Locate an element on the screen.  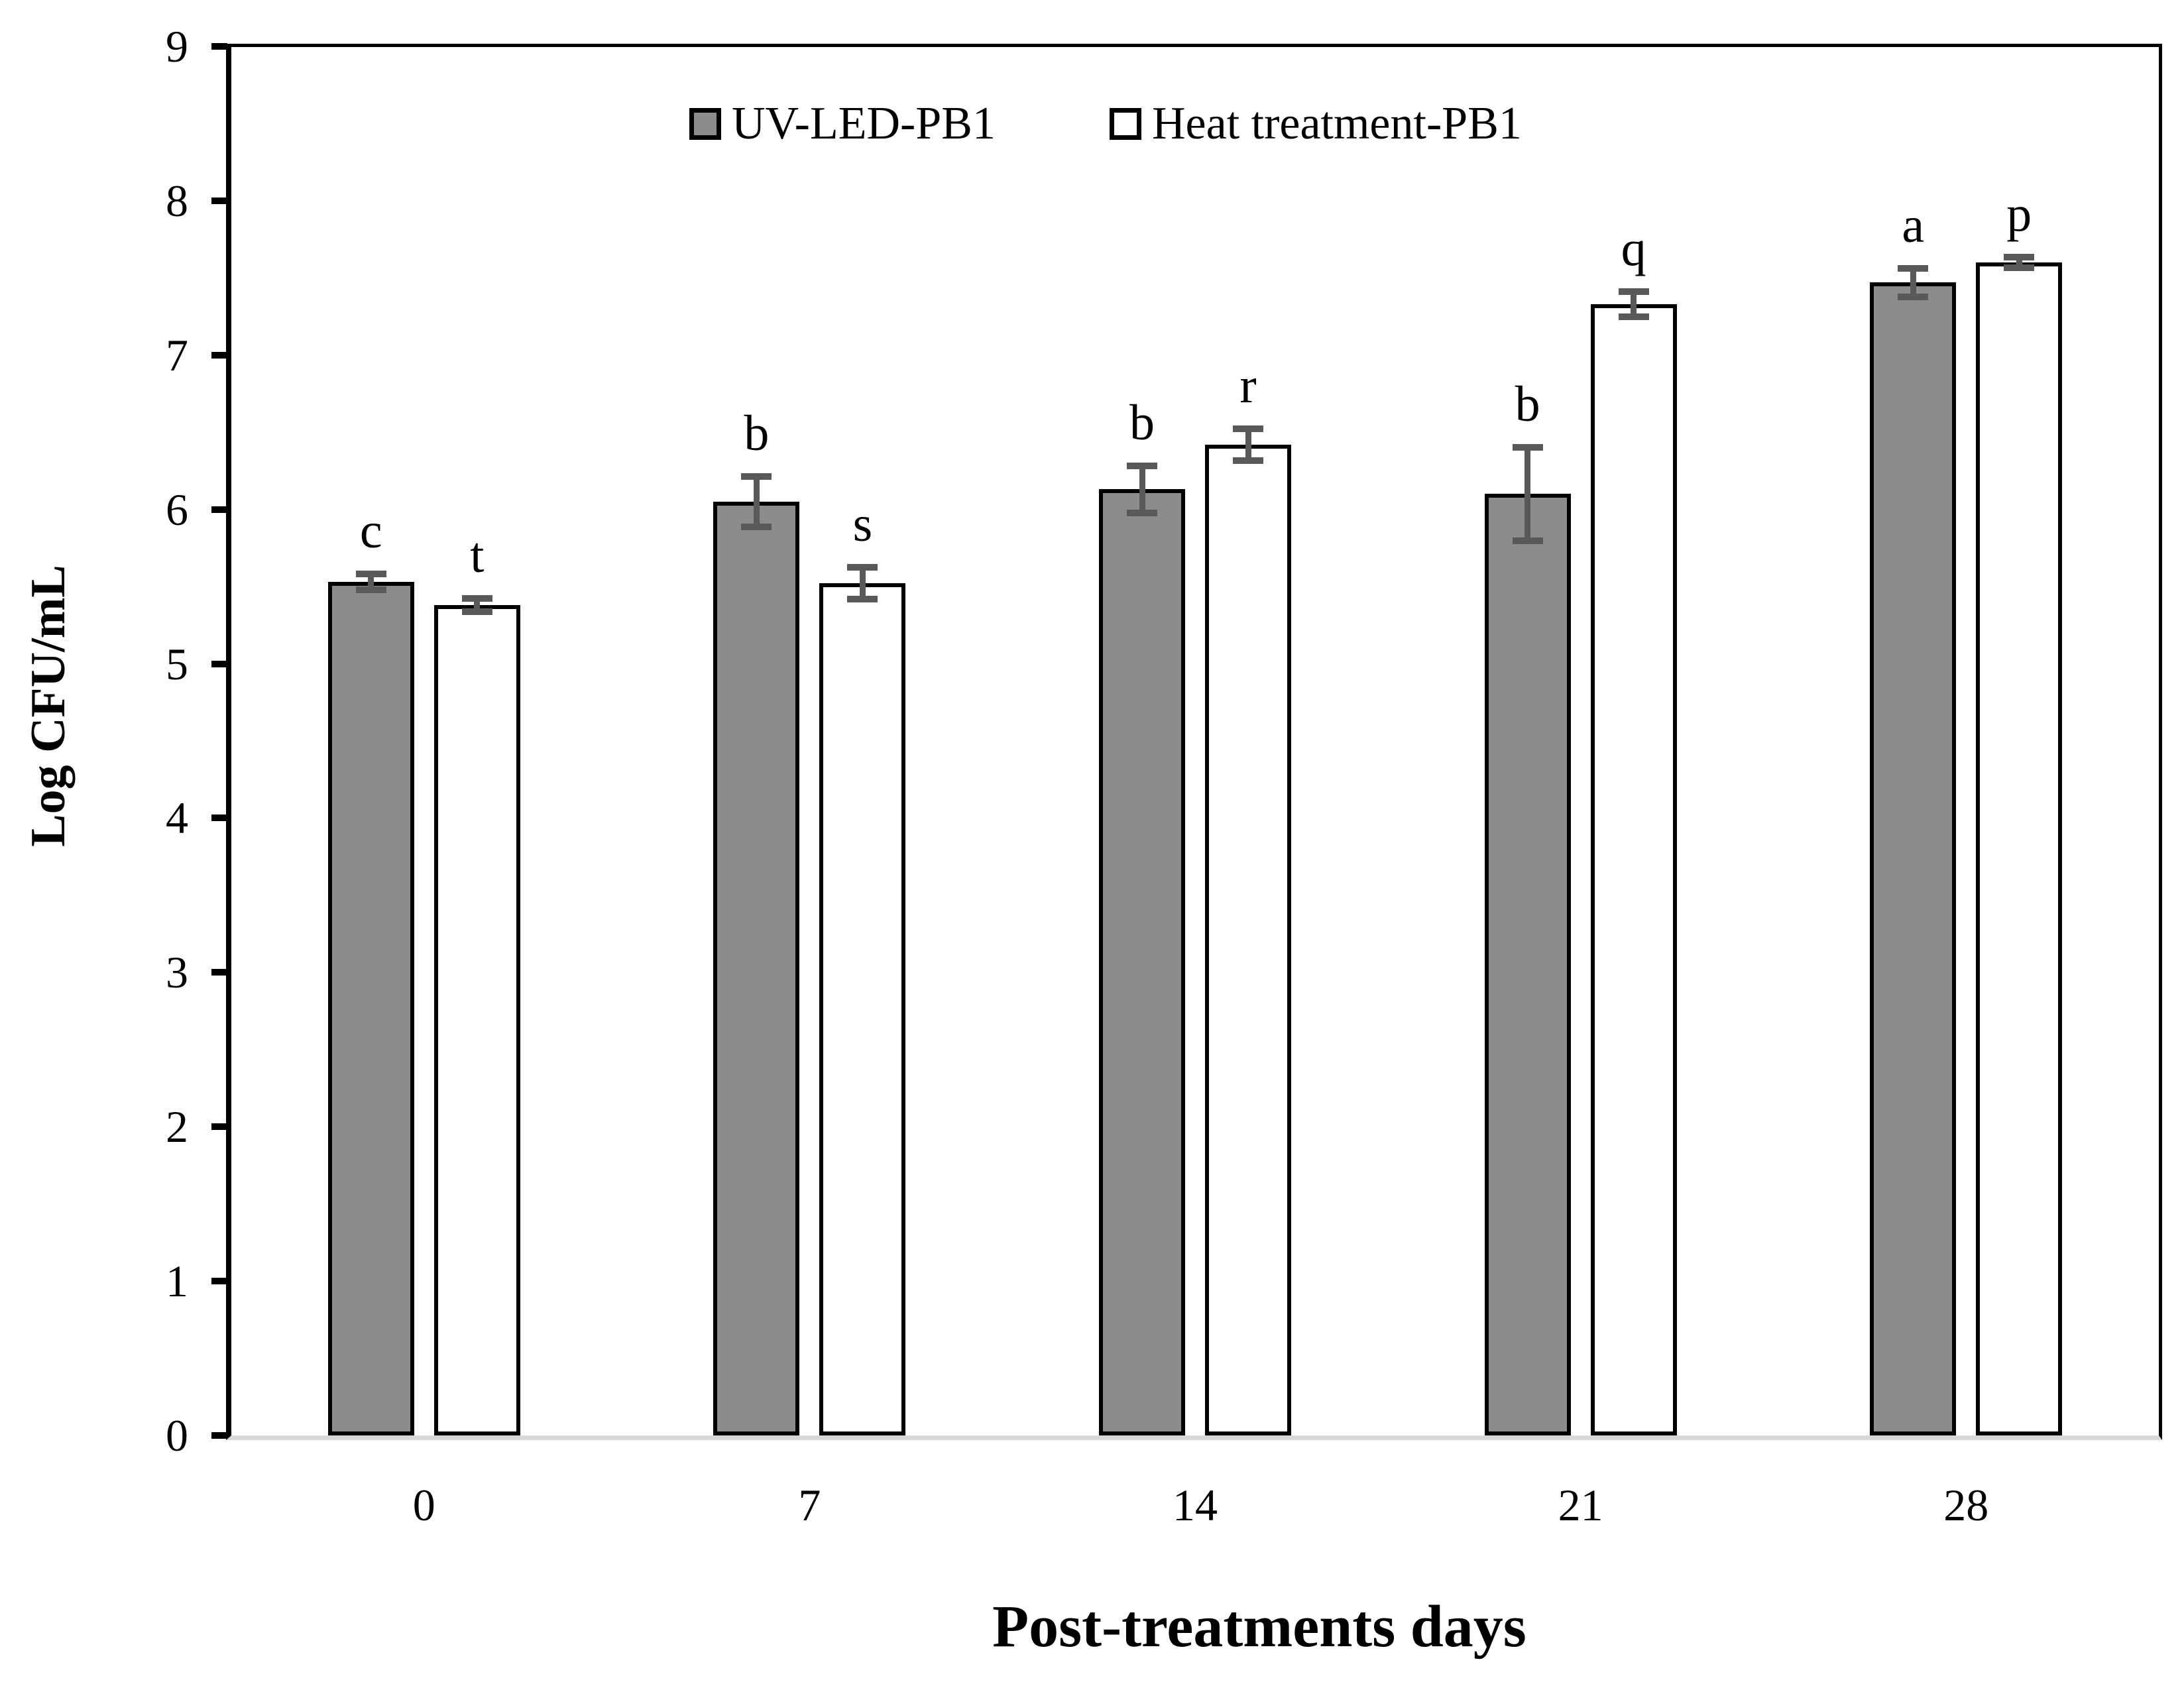
legend-swatch-uv-led-pb1 is located at coordinates (705, 124).